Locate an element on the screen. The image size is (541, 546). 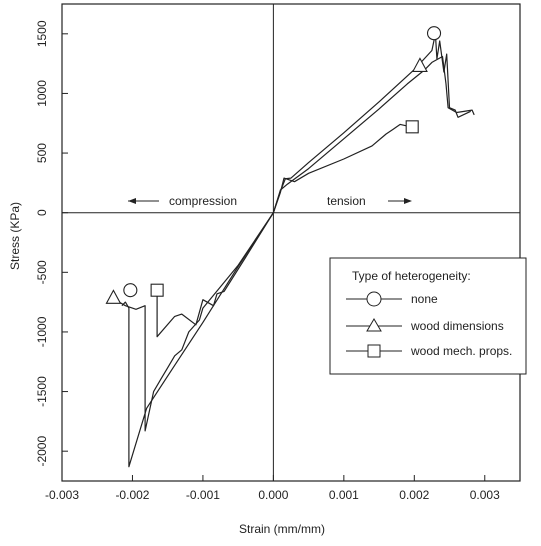
y-tick-label: 500 is located at coordinates (42, 153).